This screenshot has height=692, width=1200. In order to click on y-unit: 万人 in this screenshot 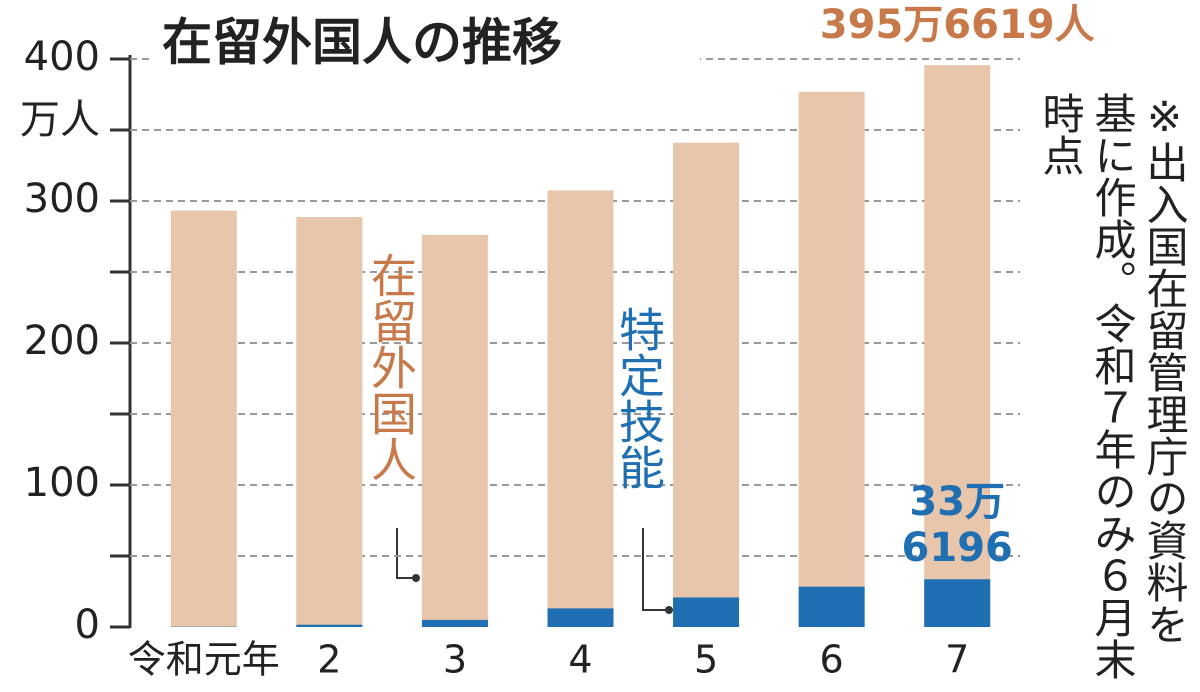, I will do `click(60, 120)`.